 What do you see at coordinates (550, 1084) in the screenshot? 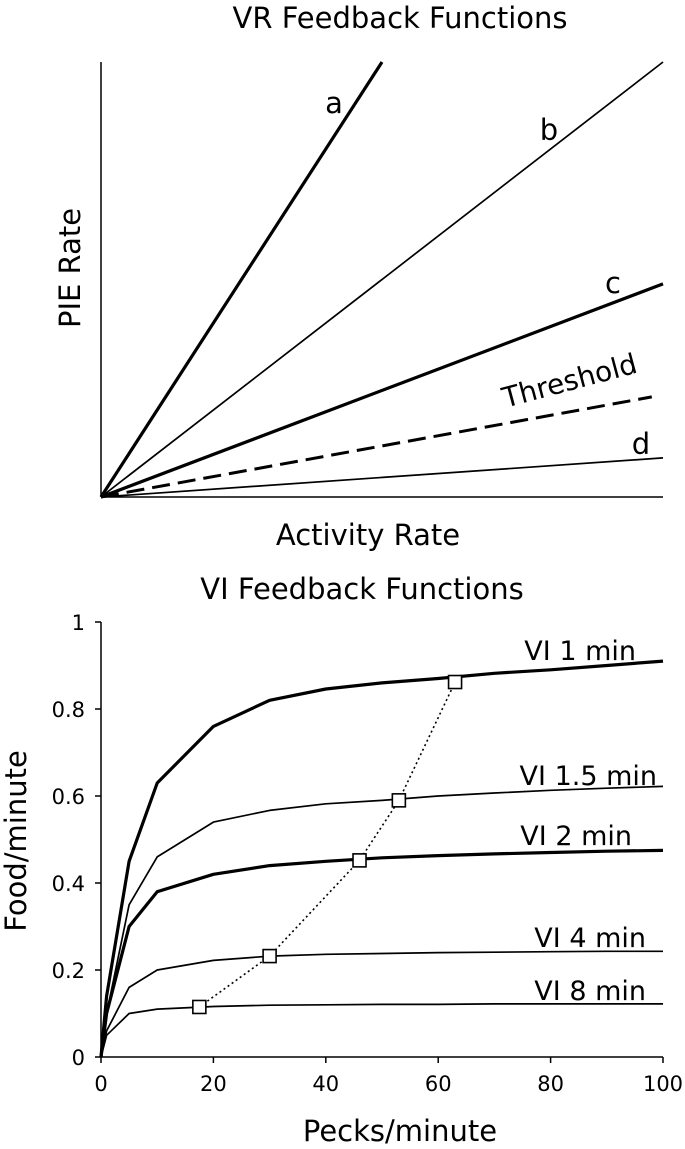
I see `vi-x-tick-label: 80` at bounding box center [550, 1084].